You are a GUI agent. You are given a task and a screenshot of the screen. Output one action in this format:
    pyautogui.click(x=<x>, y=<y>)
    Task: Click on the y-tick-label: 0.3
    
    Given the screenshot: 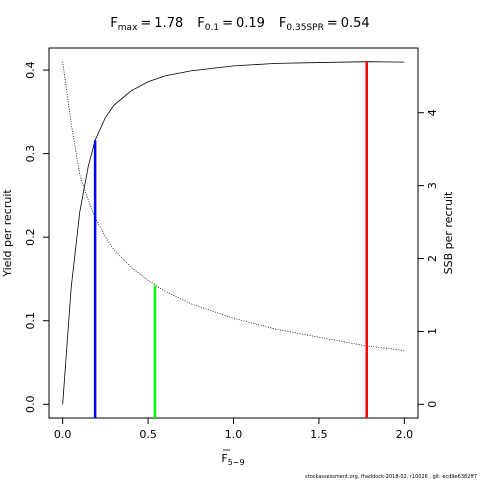 What is the action you would take?
    pyautogui.click(x=30, y=154)
    